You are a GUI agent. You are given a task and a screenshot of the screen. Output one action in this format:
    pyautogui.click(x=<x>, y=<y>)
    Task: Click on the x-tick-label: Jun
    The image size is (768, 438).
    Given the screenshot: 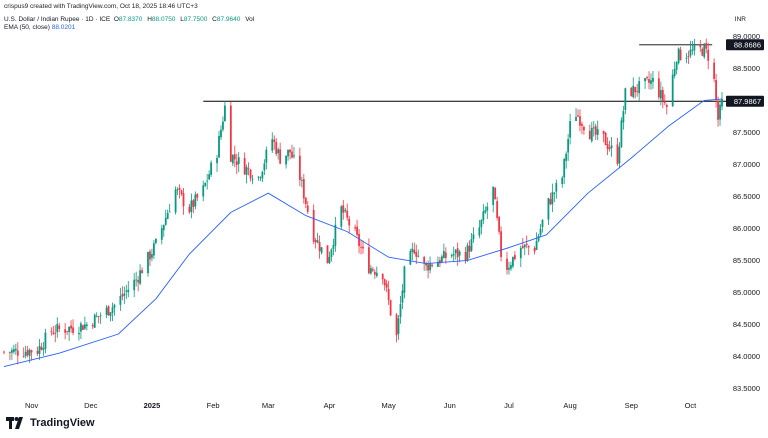 What is the action you would take?
    pyautogui.click(x=450, y=405)
    